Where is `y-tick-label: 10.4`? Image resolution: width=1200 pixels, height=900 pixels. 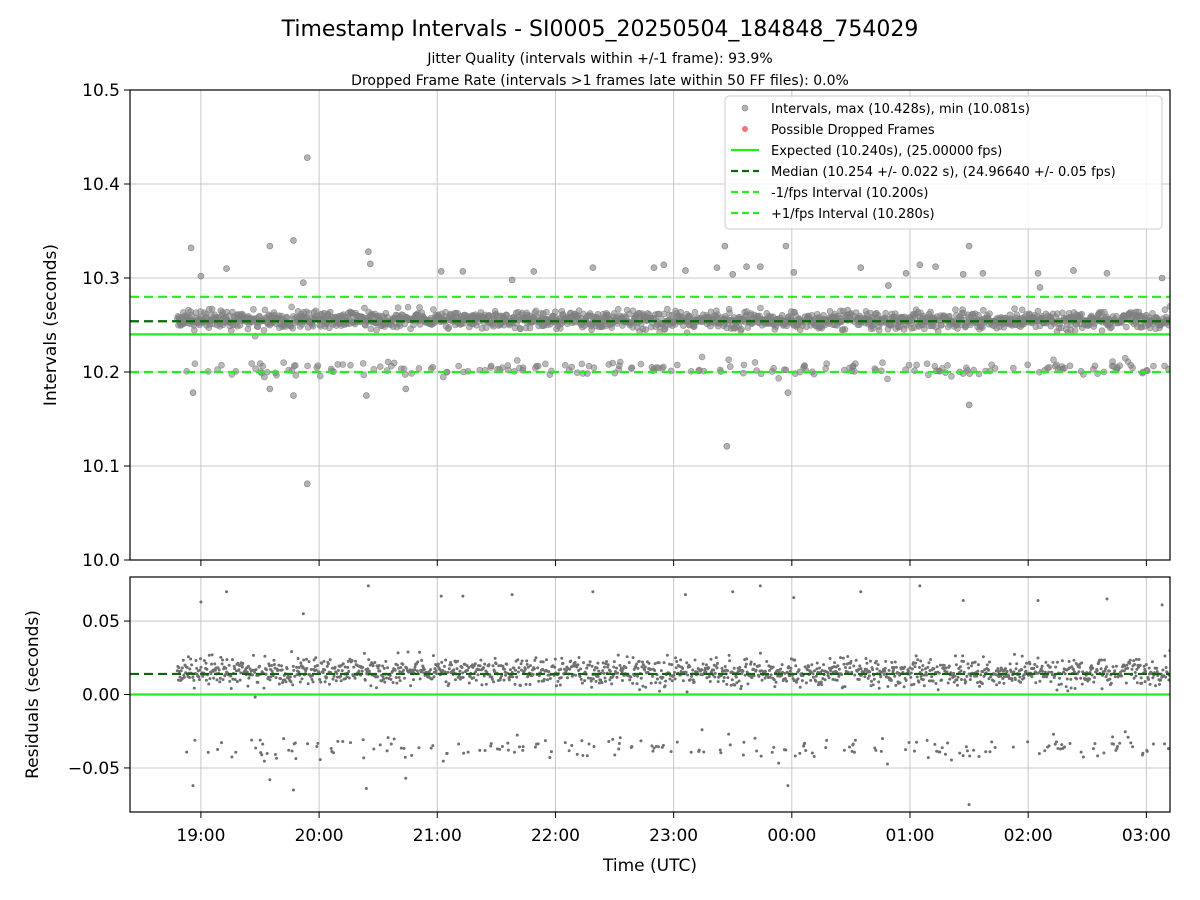
y-tick-label: 10.4 is located at coordinates (101, 185).